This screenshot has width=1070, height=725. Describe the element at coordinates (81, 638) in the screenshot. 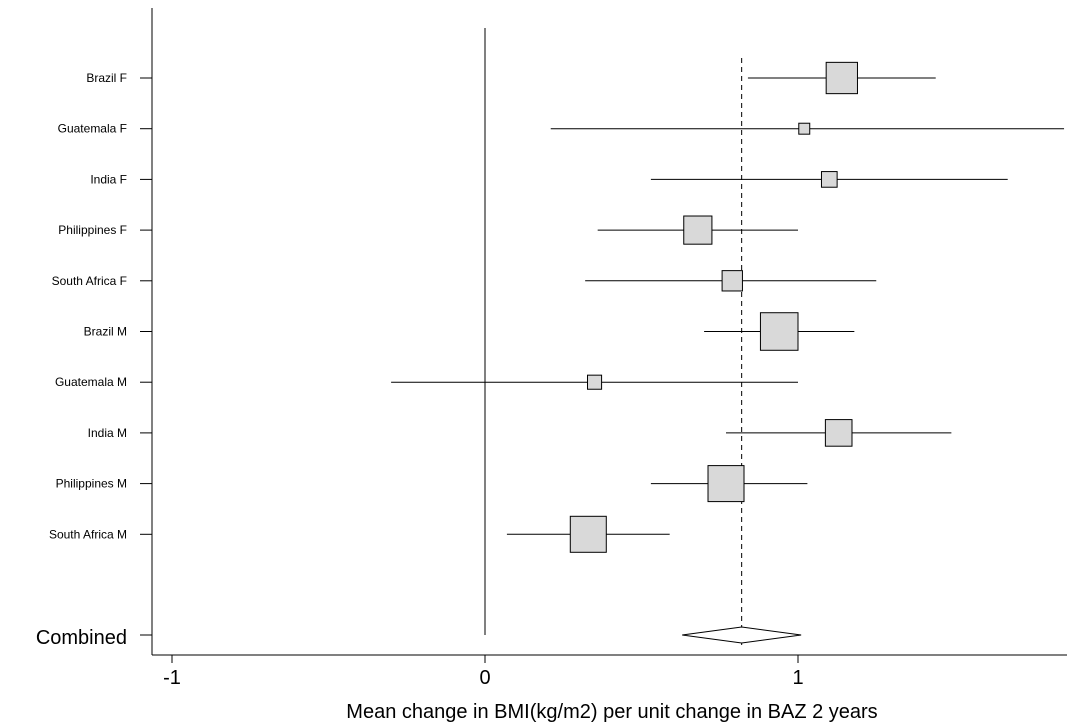

I see `combined-label: Combined` at that location.